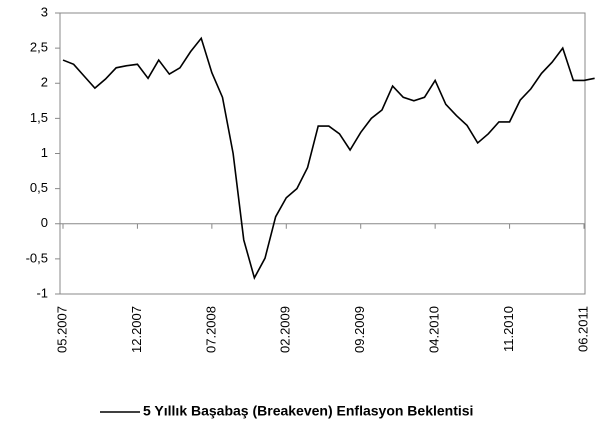  What do you see at coordinates (44, 11) in the screenshot?
I see `y-tick-label: 3` at bounding box center [44, 11].